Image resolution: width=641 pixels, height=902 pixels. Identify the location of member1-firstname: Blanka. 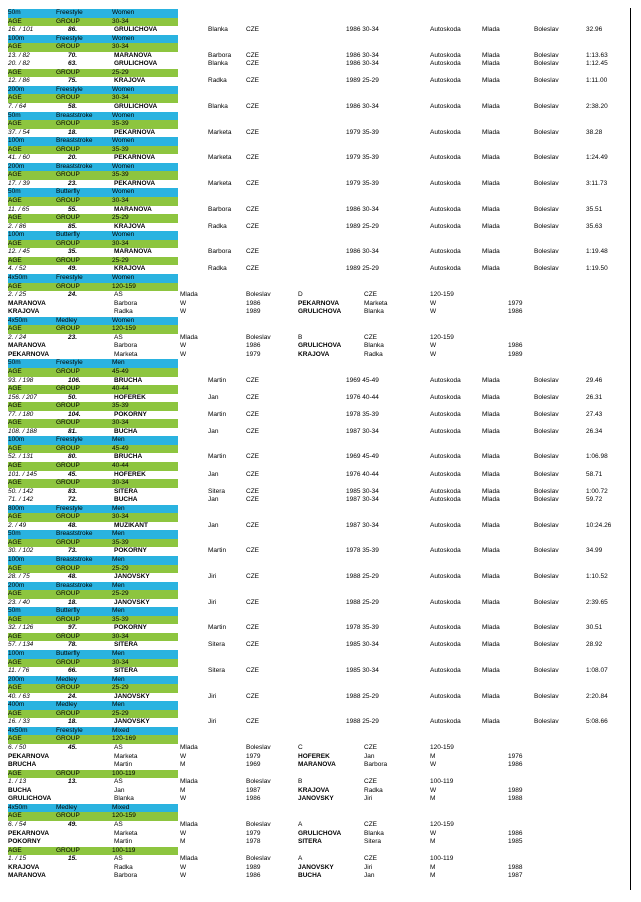
(124, 799).